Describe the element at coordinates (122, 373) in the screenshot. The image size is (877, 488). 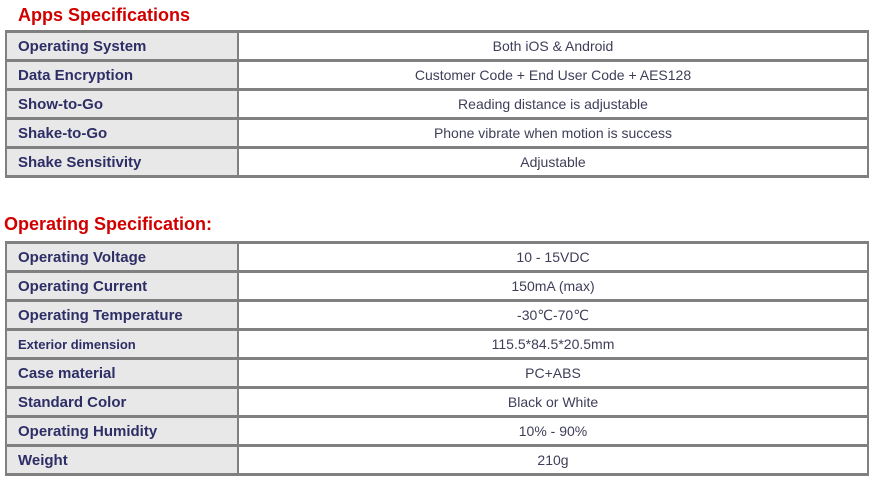
I see `row-label: Case material` at that location.